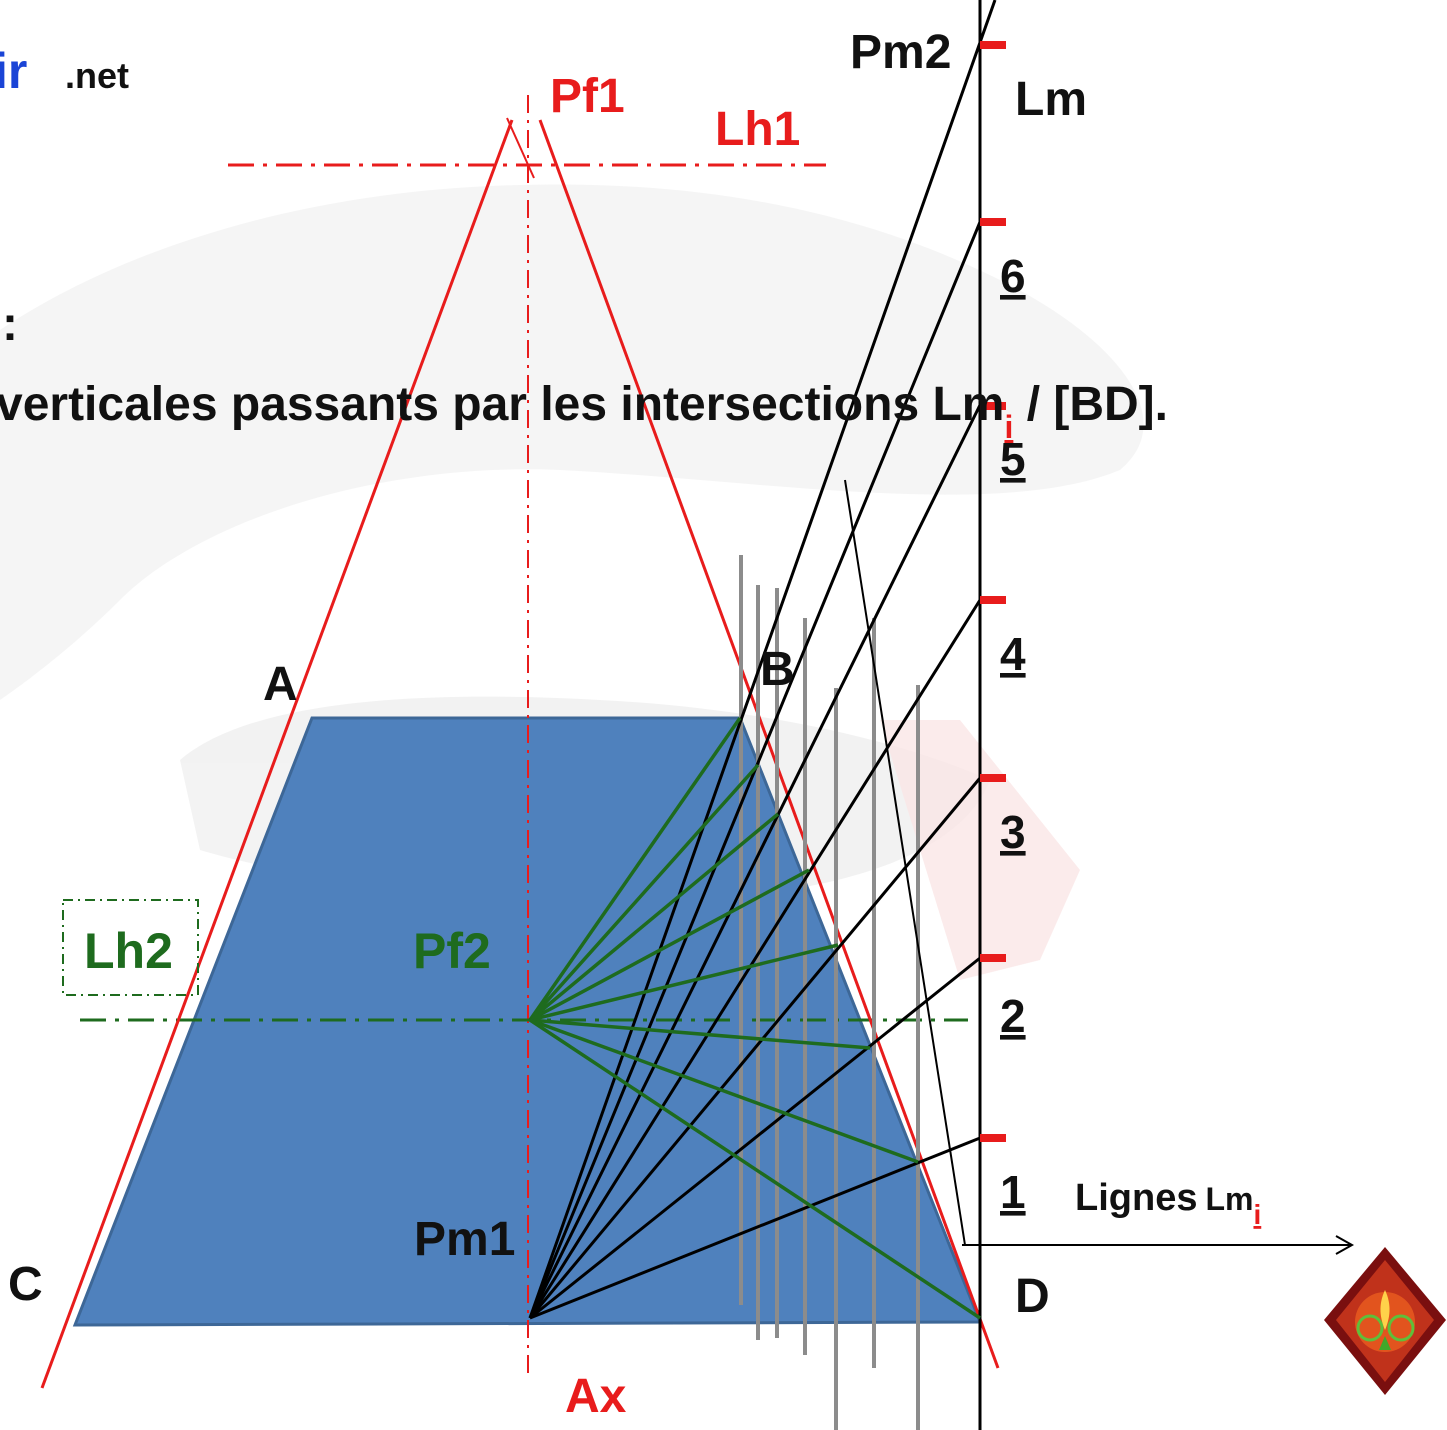 Image resolution: width=1447 pixels, height=1430 pixels. I want to click on scale-mark-4: 4, so click(1013, 654).